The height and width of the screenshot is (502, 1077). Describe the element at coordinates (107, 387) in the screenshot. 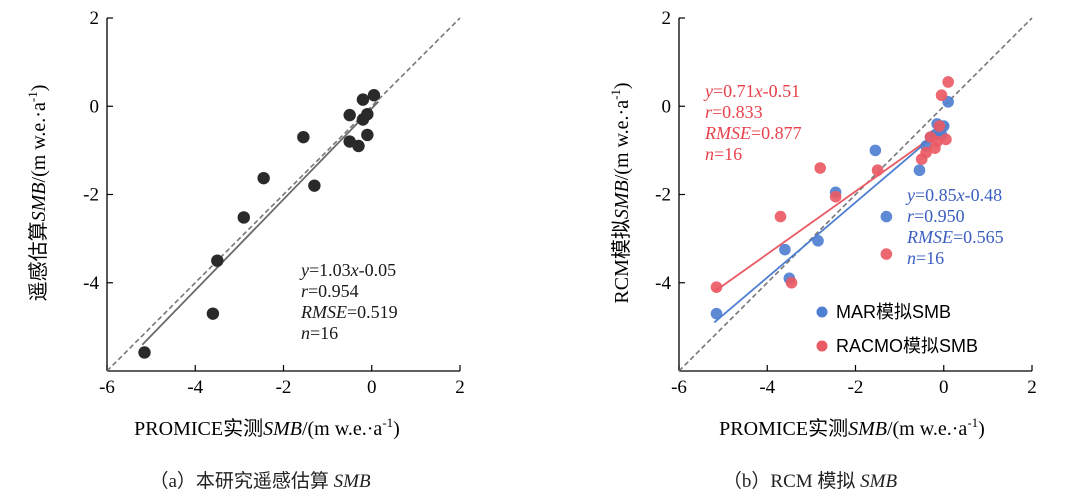

I see `panel-a-x-tick-label: -6` at that location.